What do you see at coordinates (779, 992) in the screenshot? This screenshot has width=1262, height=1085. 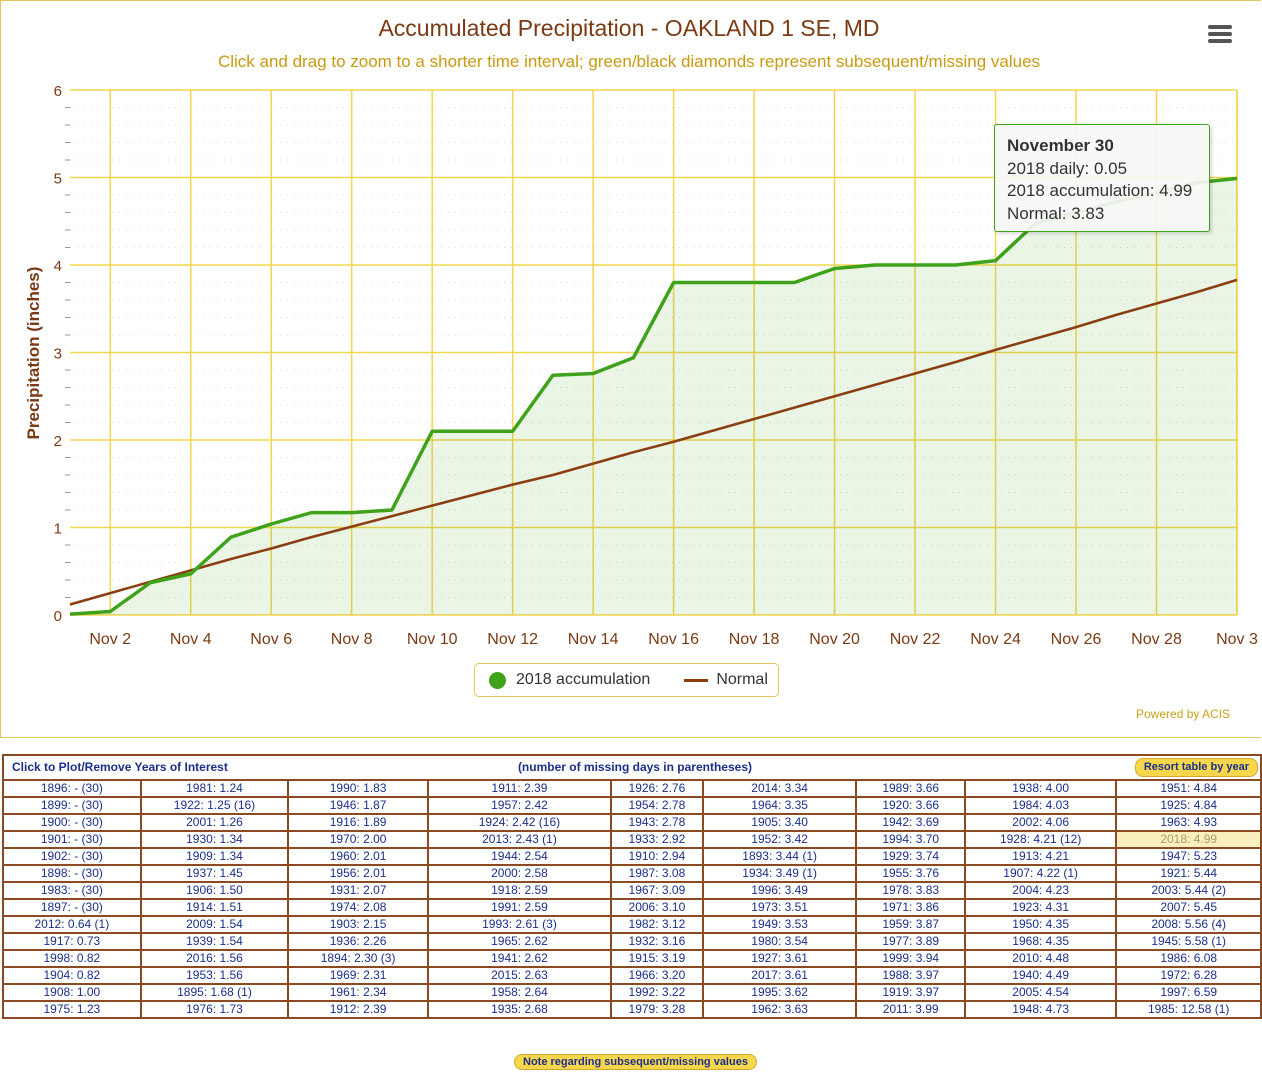 I see `year-cell: 1995: 3.62` at bounding box center [779, 992].